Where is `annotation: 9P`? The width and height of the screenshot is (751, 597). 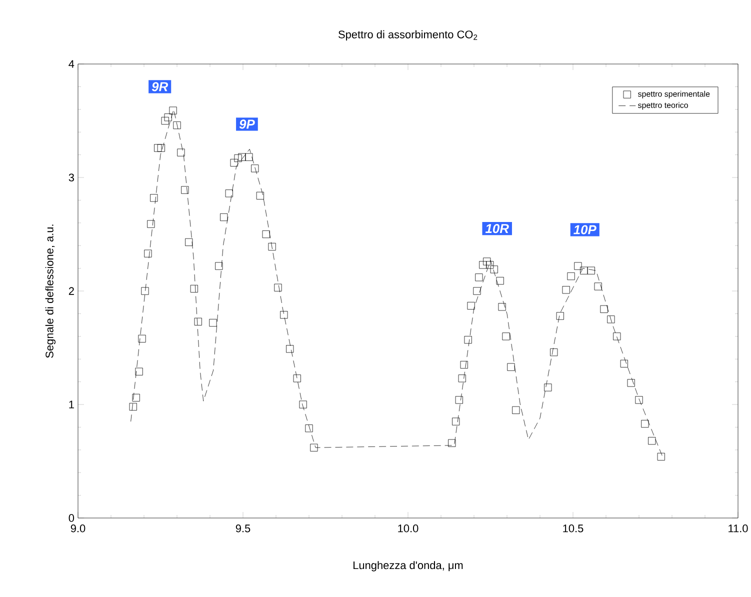
annotation: 9P is located at coordinates (247, 124).